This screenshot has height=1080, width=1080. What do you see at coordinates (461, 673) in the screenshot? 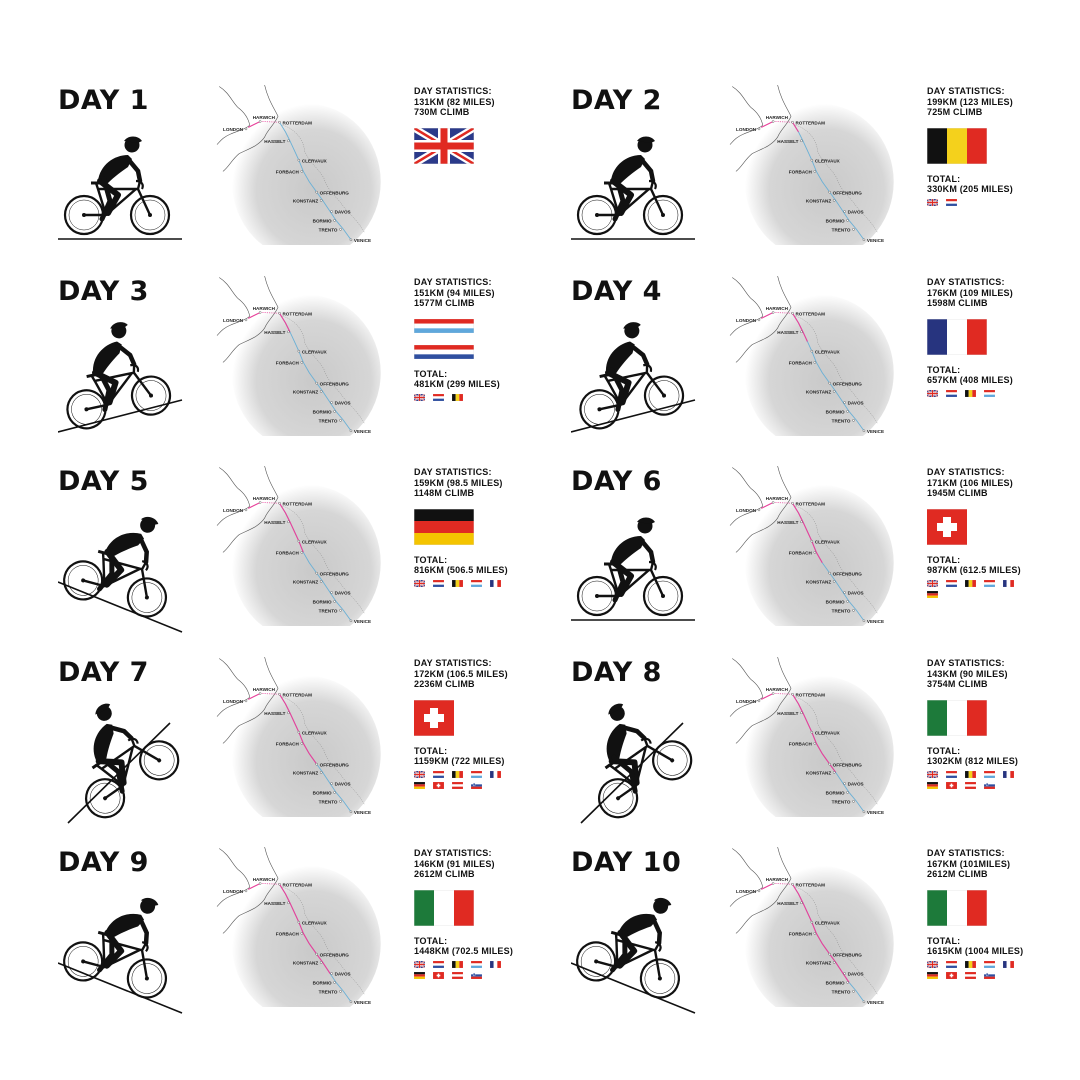
I see `day-distance: 172KM (106.5 MILES)` at bounding box center [461, 673].